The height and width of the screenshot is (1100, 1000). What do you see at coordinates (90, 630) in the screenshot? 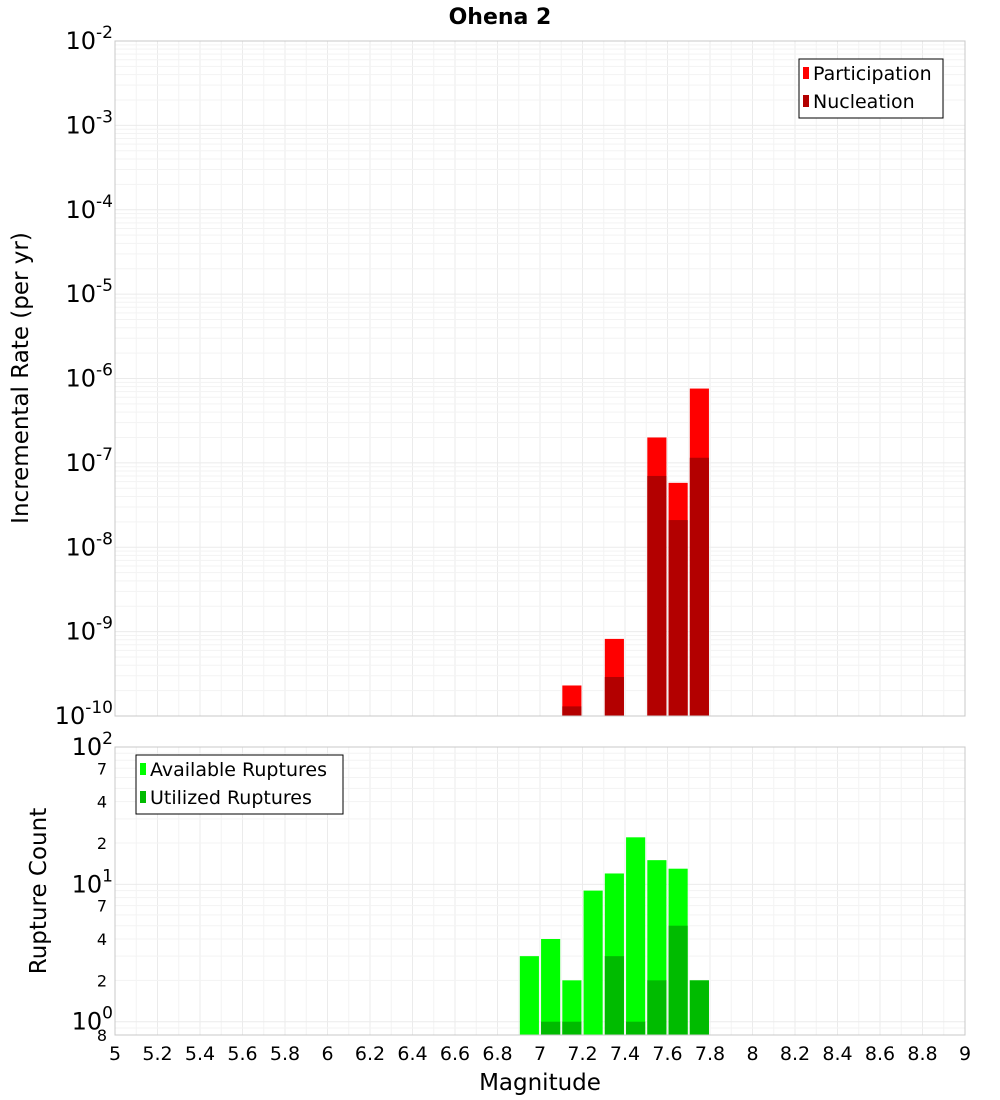
I see `top-y-tick-label: 10⁻⁹` at bounding box center [90, 630].